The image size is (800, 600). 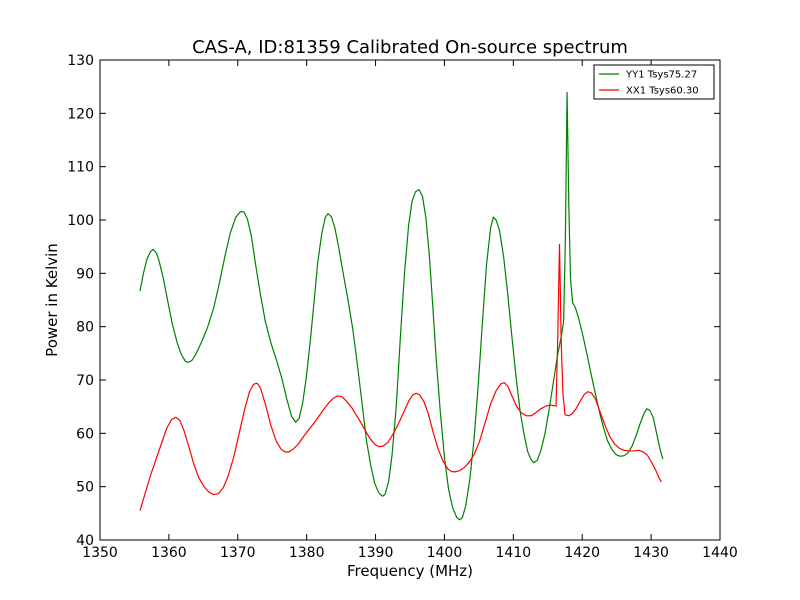 What do you see at coordinates (52, 300) in the screenshot?
I see `y-axis-label: Power in Kelvin` at bounding box center [52, 300].